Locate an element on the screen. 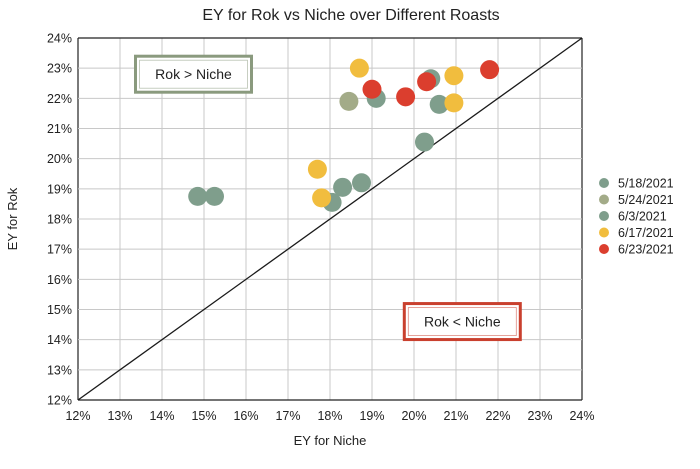  x-tick-label: 23% is located at coordinates (539, 416).